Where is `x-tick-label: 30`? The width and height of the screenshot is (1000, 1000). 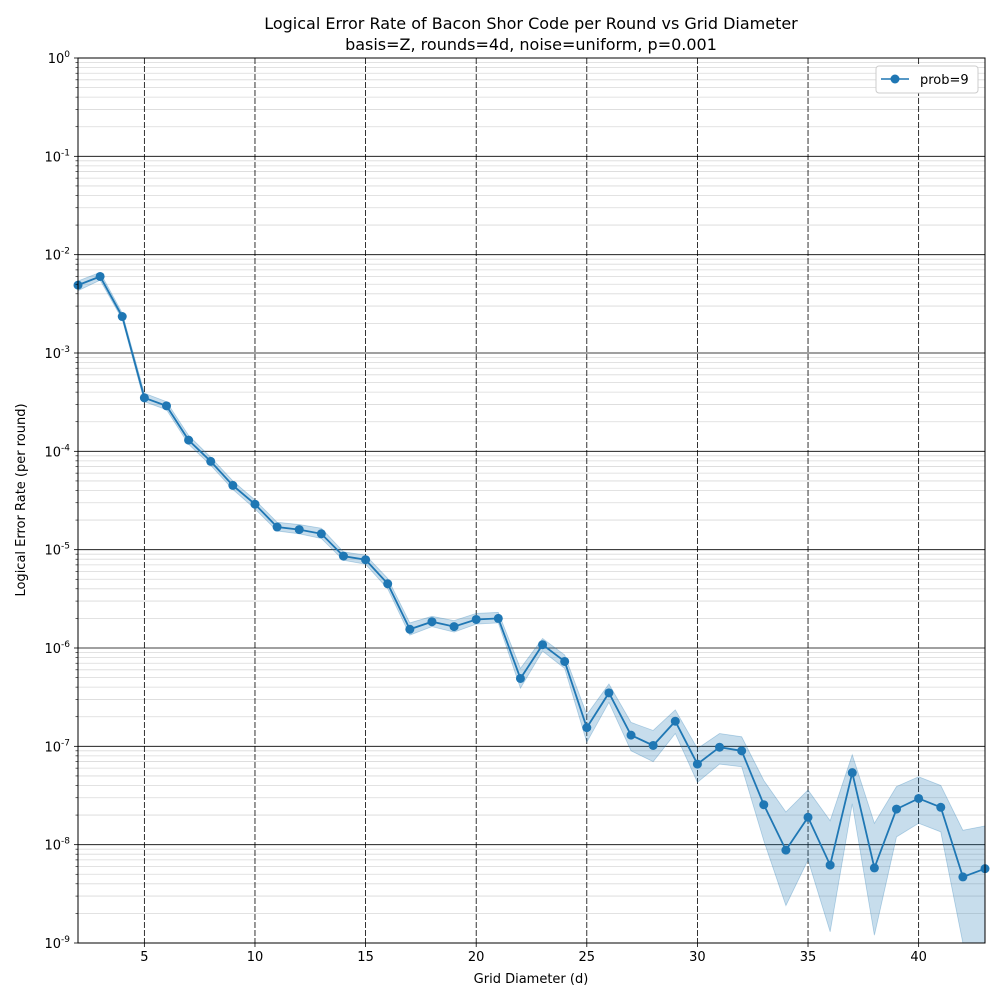
x-tick-label: 30 is located at coordinates (697, 957).